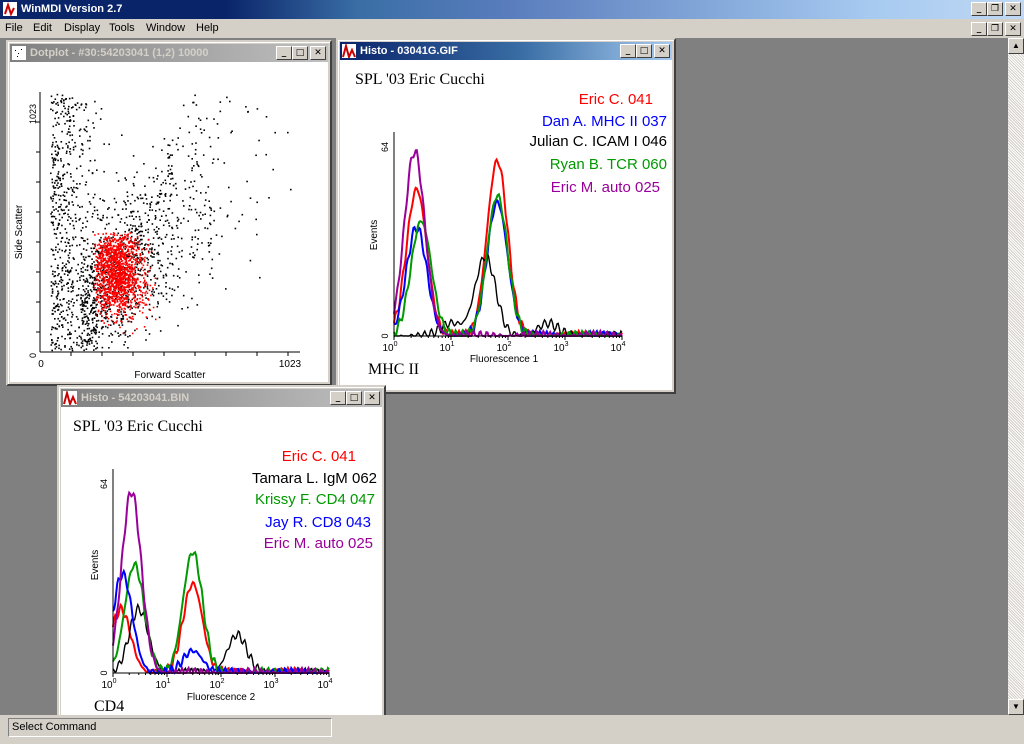  Describe the element at coordinates (169, 53) in the screenshot. I see `dotplot-title-bar: Dotplot - #30:54203041 (1,2) 10000 _ □ ✕` at that location.